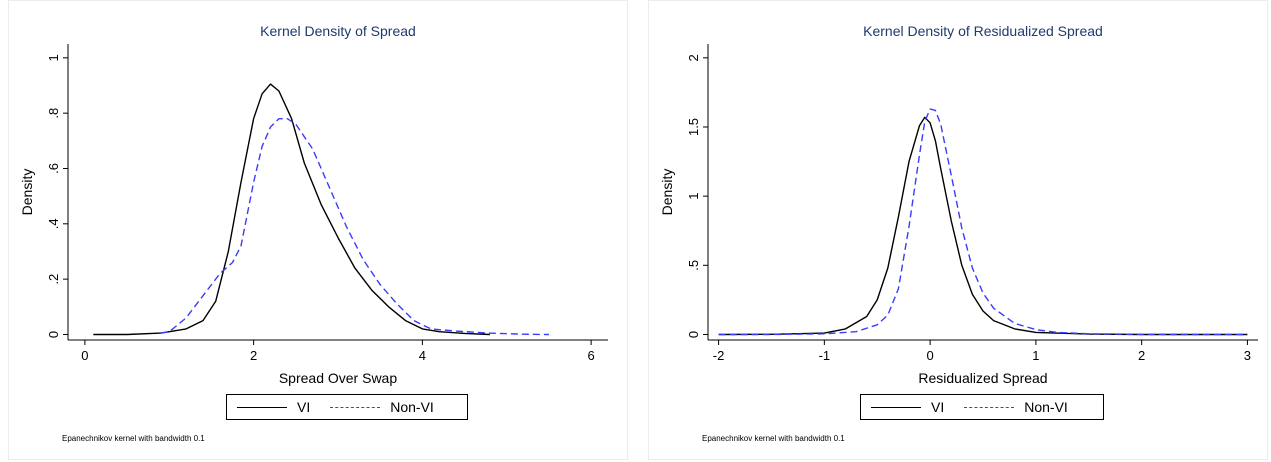 Image resolution: width=1271 pixels, height=462 pixels. Describe the element at coordinates (53, 113) in the screenshot. I see `y-tick-label: .8` at that location.